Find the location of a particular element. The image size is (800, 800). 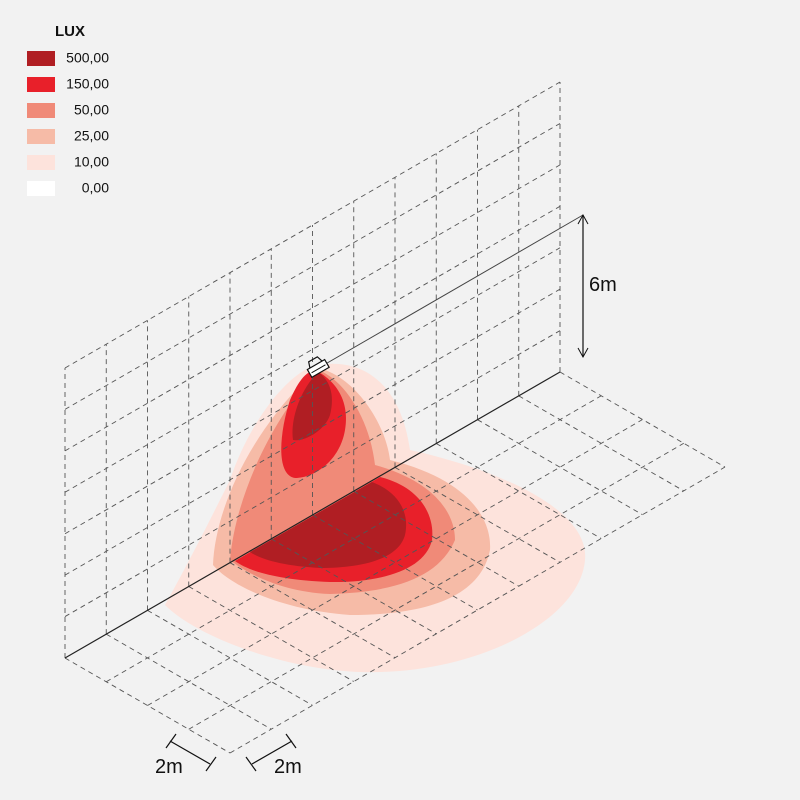

legend-title: LUX is located at coordinates (70, 31).